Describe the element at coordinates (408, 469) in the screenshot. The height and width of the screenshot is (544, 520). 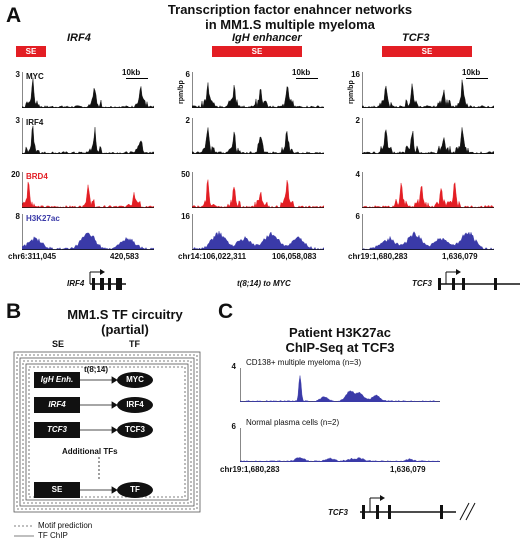
I see `patient-coord-end: 1,636,079` at that location.